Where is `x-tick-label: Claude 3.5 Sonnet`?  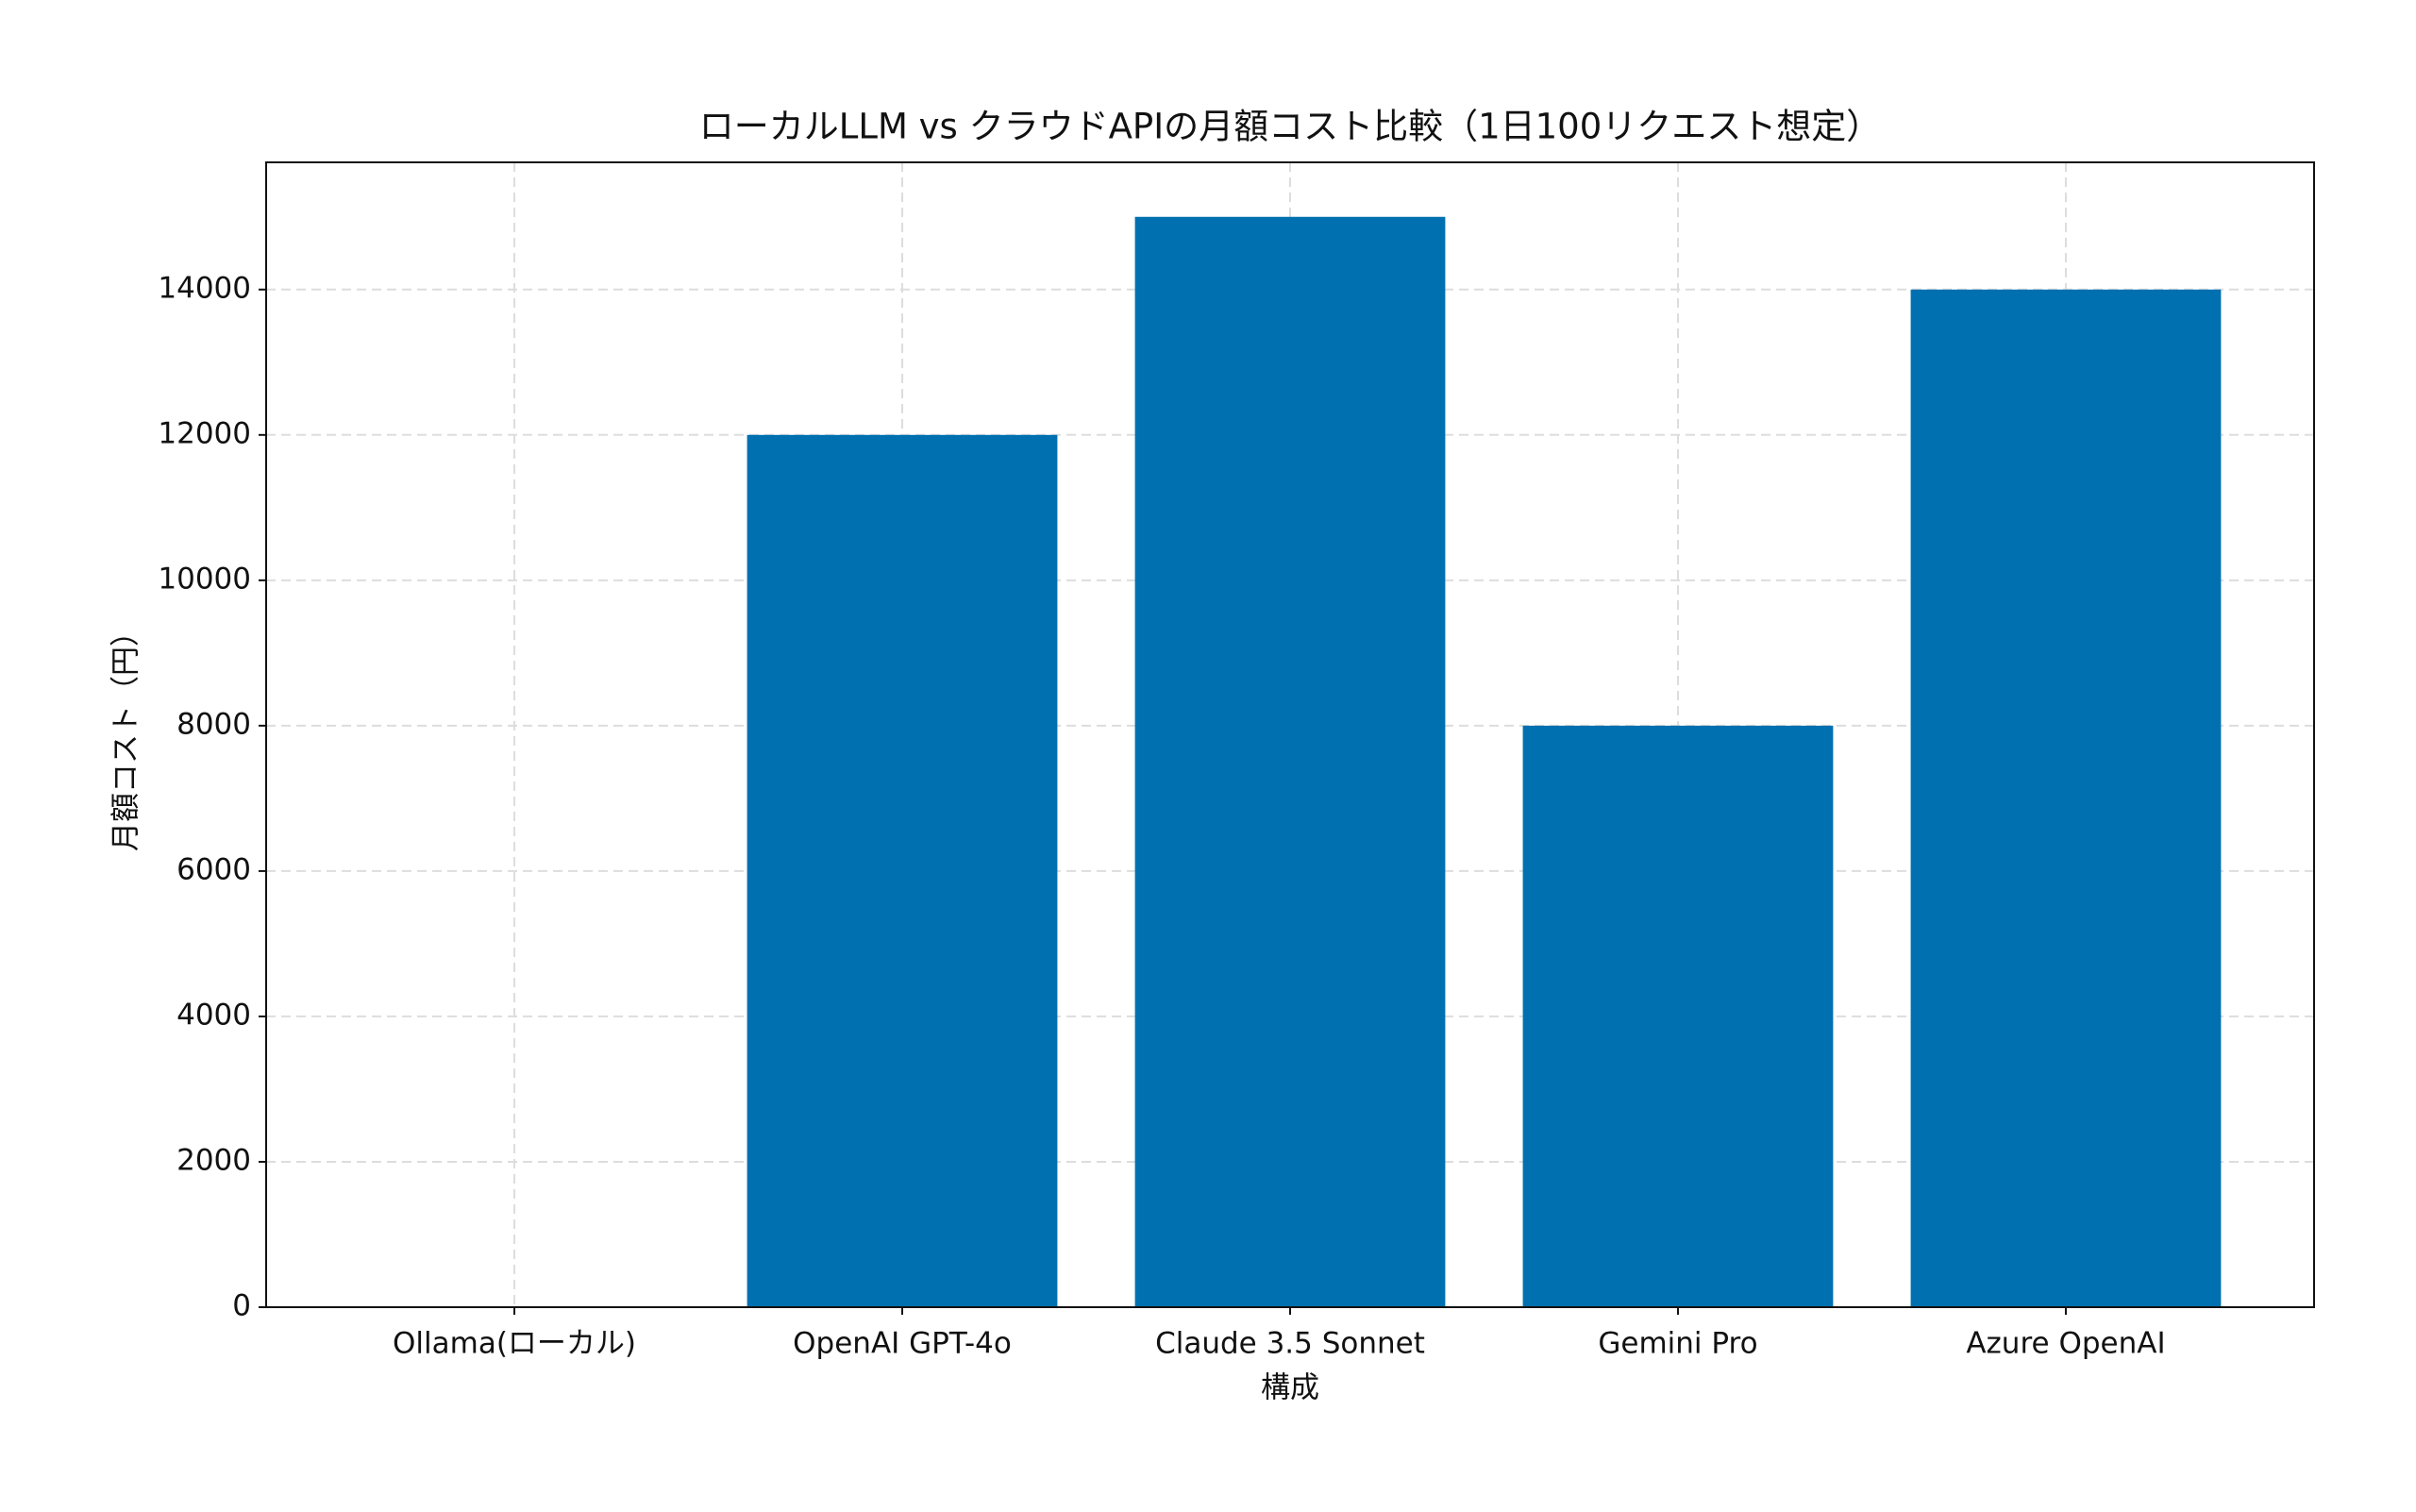
x-tick-label: Claude 3.5 Sonnet is located at coordinates (1290, 1344).